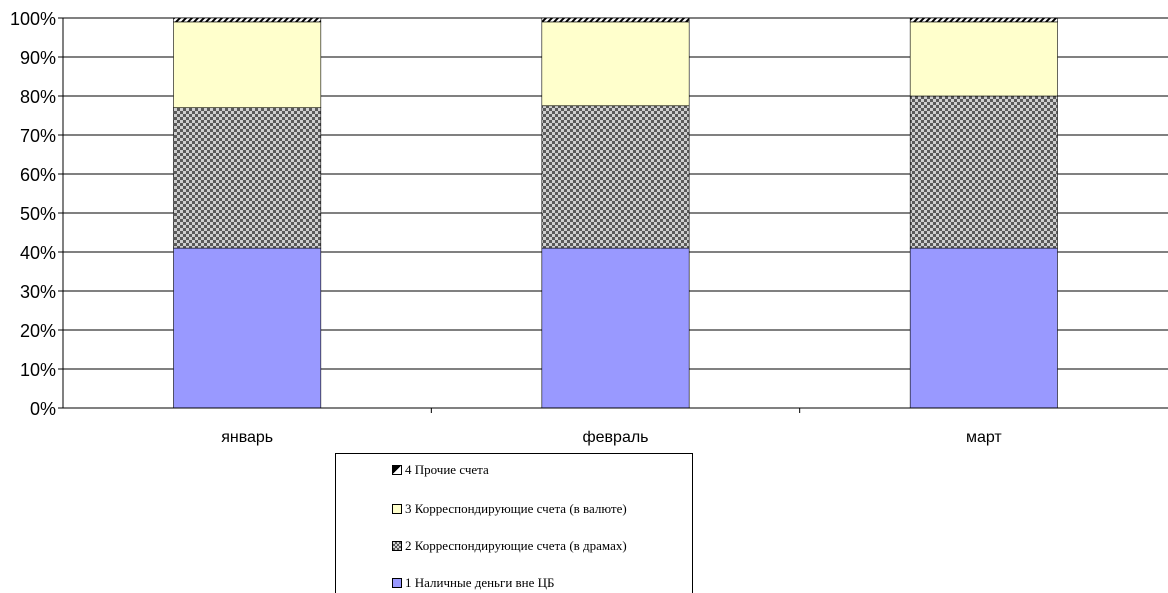  I want to click on y-tick-label: 10%, so click(38, 370).